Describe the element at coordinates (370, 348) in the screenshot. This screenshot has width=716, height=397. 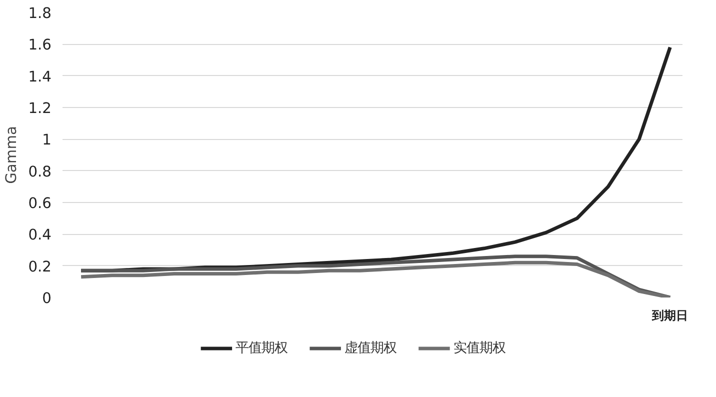
I see `legend-label: 虚值期权` at that location.